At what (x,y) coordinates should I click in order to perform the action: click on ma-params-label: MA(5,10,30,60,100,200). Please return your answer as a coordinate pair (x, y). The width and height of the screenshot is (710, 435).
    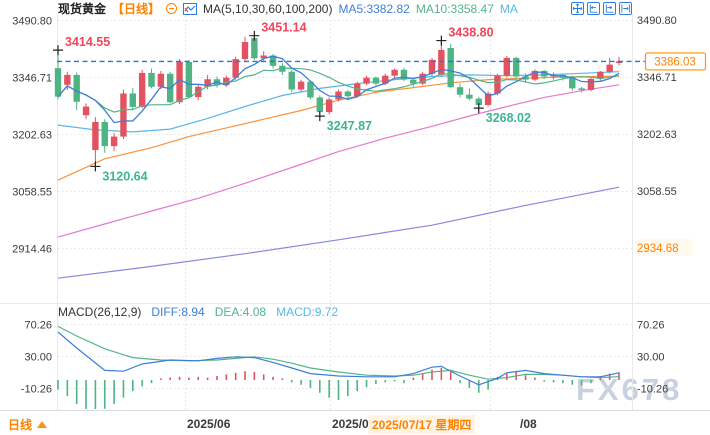
    Looking at the image, I should click on (268, 8).